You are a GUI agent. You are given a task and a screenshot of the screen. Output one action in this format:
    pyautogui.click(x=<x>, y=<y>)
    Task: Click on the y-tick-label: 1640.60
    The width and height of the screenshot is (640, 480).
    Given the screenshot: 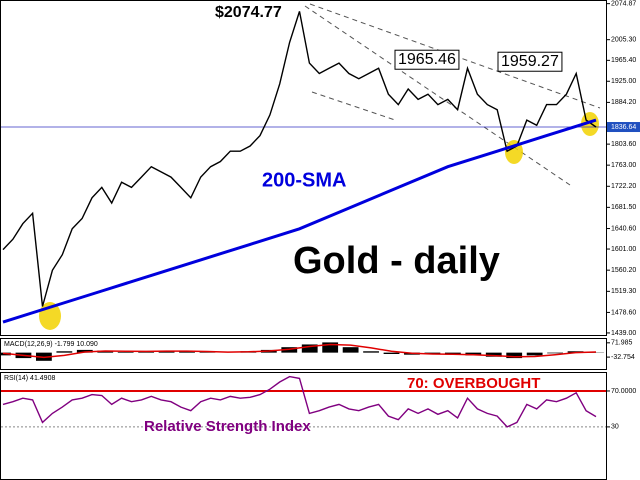 What is the action you would take?
    pyautogui.click(x=623, y=228)
    